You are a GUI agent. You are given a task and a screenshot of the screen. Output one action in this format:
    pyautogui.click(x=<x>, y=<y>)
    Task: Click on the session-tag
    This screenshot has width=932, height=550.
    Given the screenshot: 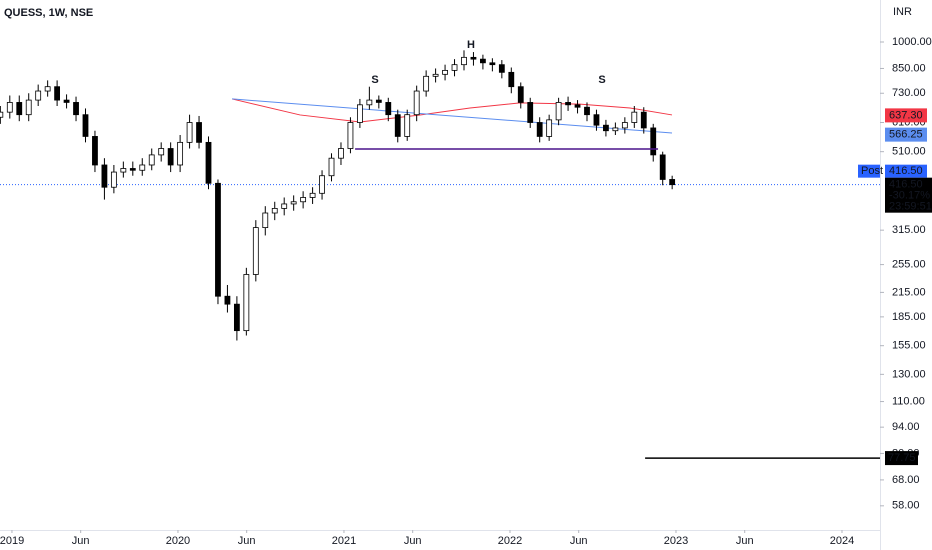 What is the action you would take?
    pyautogui.click(x=869, y=171)
    